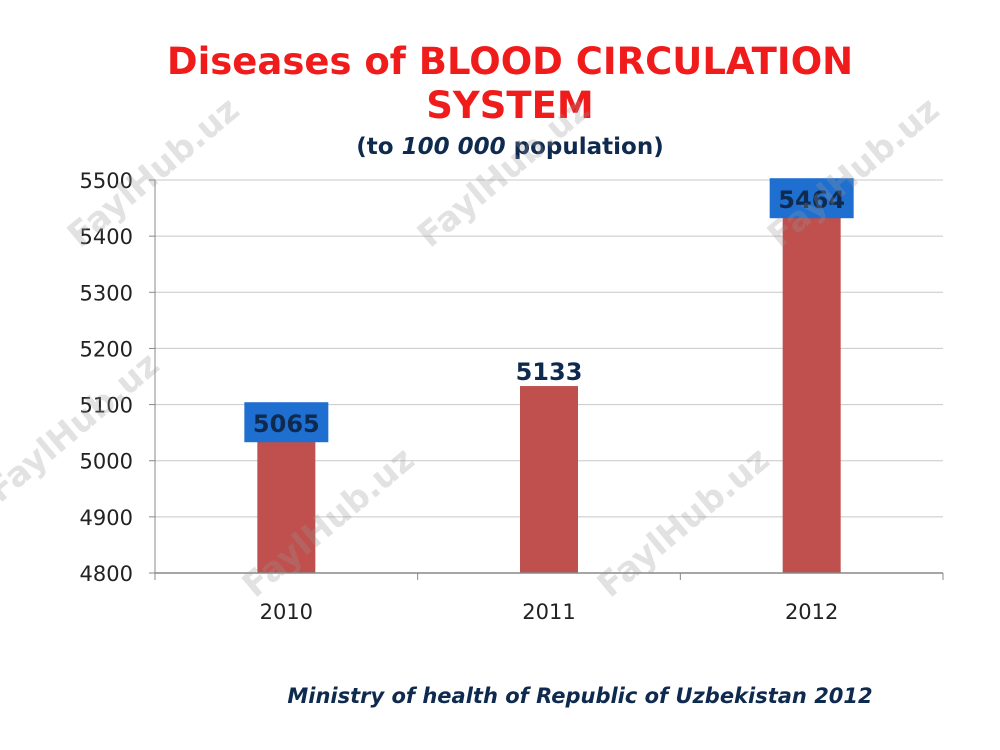  Describe the element at coordinates (106, 518) in the screenshot. I see `y-tick-label: 4900` at that location.